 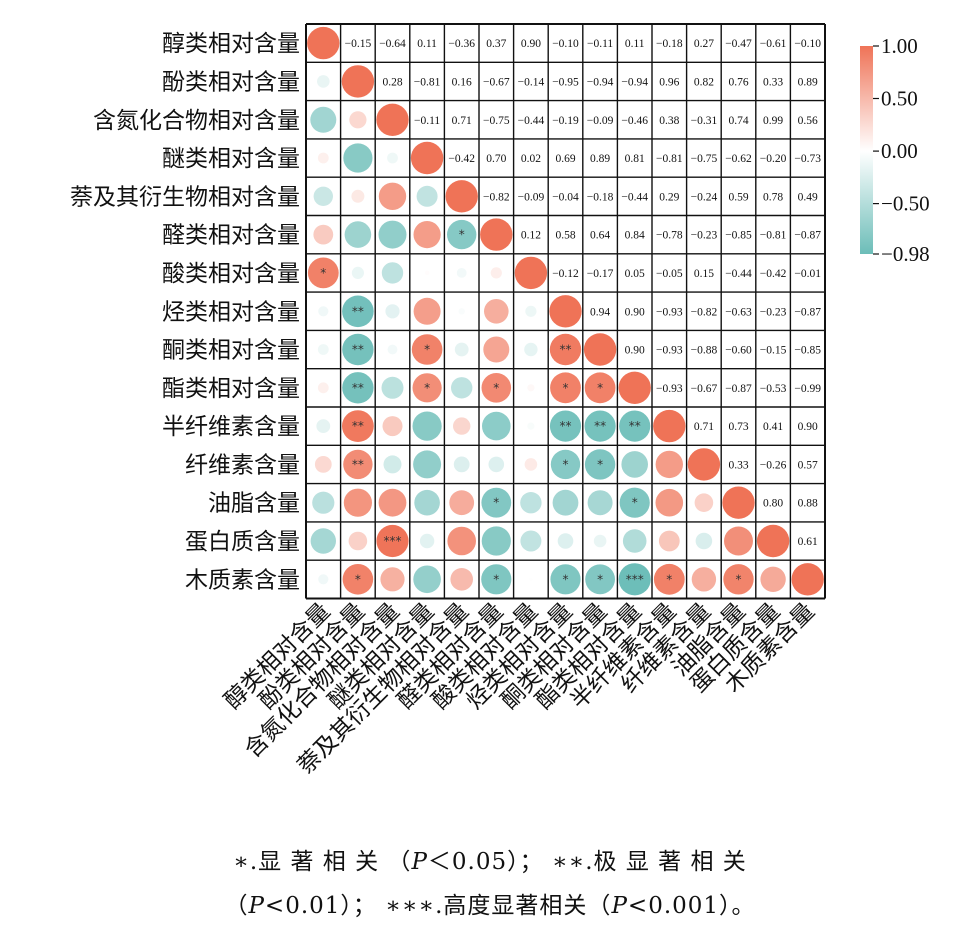 I want to click on legend-tick-label: 0.50, so click(x=899, y=99).